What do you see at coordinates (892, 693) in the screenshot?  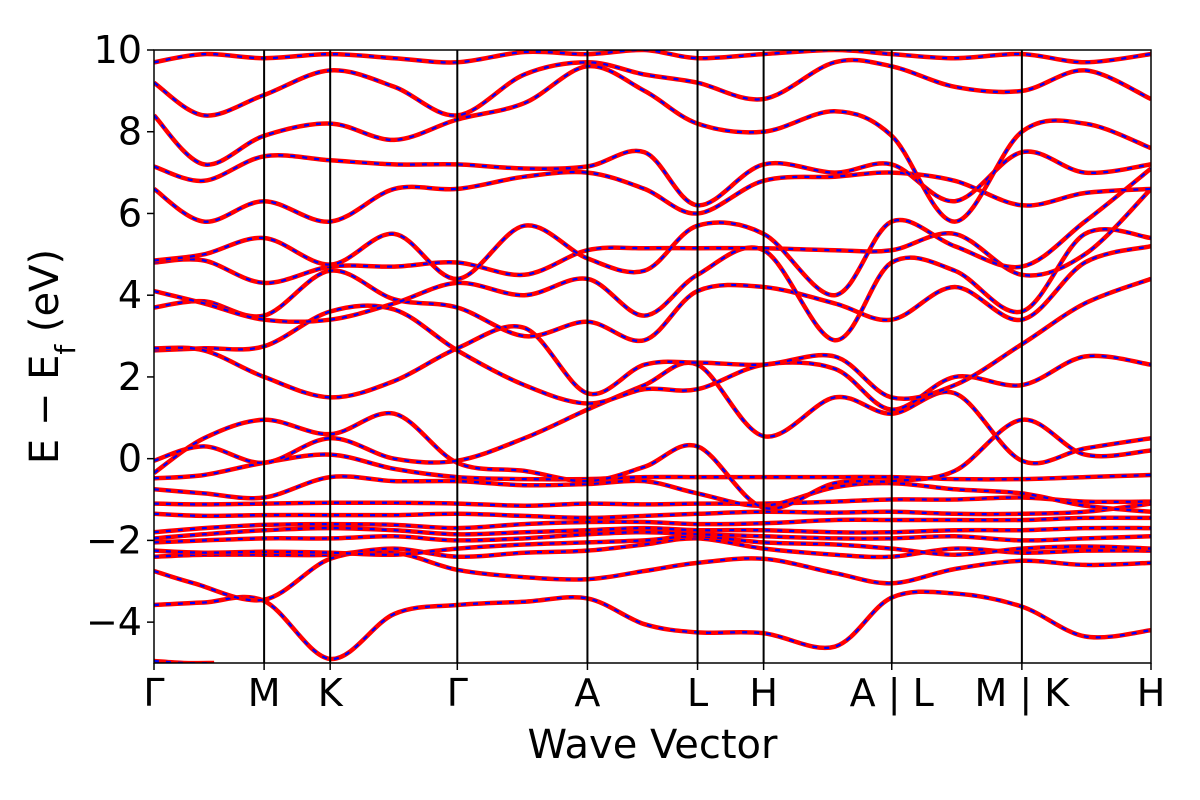 I see `x-tick-label: A | L` at bounding box center [892, 693].